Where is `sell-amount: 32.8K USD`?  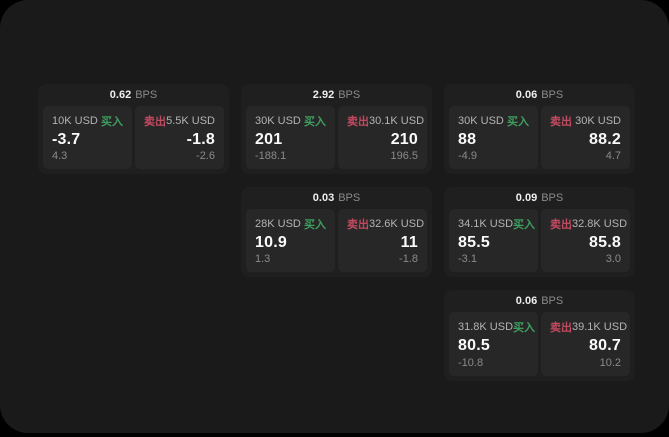 sell-amount: 32.8K USD is located at coordinates (600, 224).